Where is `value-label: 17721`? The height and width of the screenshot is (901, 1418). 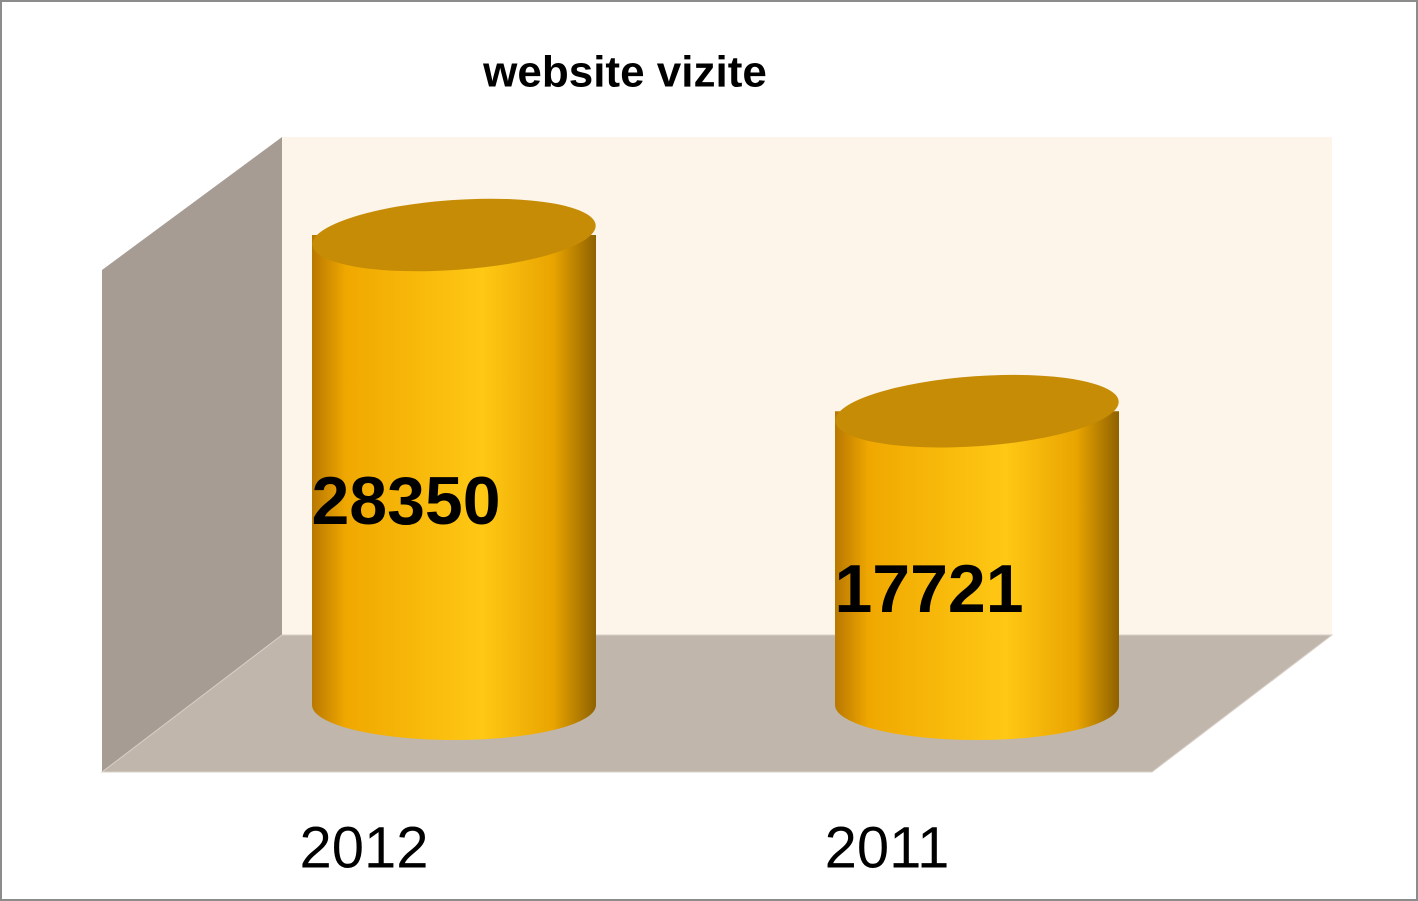
value-label: 17721 is located at coordinates (928, 589).